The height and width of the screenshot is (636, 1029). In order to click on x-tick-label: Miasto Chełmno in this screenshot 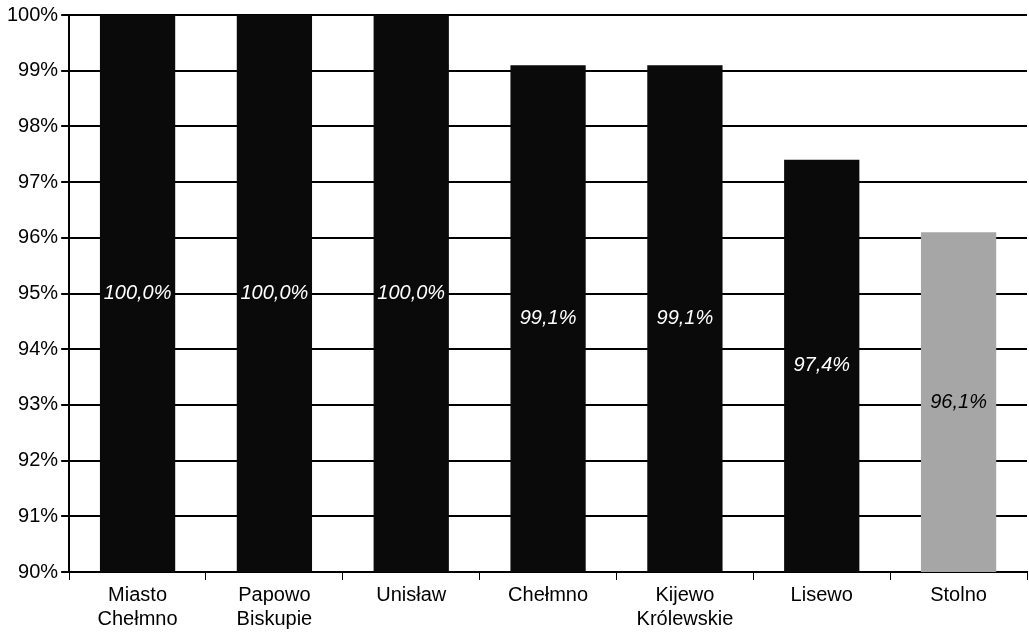, I will do `click(137, 605)`.